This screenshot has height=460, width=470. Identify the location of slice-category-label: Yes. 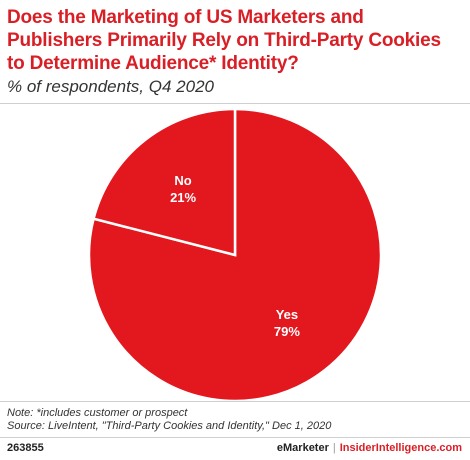
(287, 314).